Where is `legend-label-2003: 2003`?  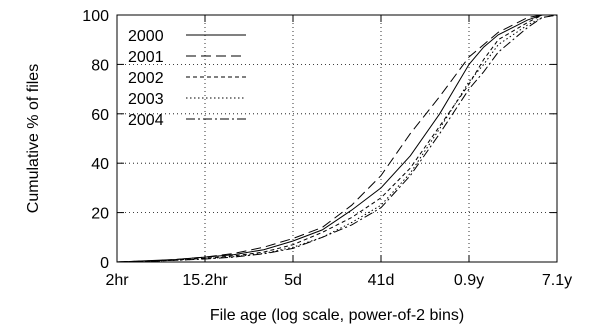
legend-label-2003: 2003 is located at coordinates (146, 99).